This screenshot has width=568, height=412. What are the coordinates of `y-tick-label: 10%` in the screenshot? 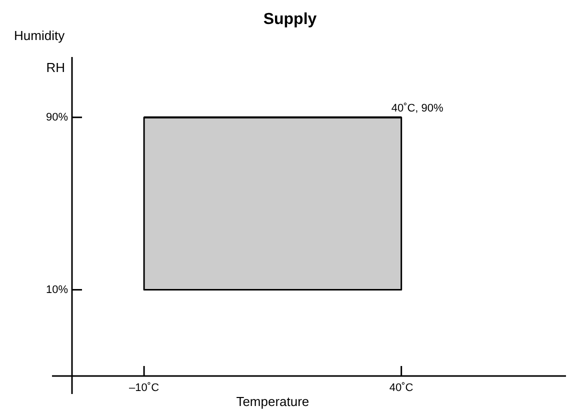 It's located at (57, 290).